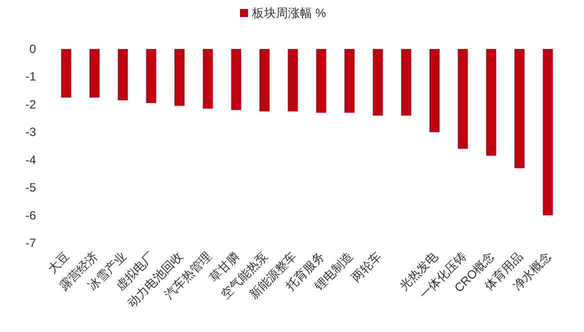 The width and height of the screenshot is (584, 332). What do you see at coordinates (30, 77) in the screenshot?
I see `y-tick-label: -1` at bounding box center [30, 77].